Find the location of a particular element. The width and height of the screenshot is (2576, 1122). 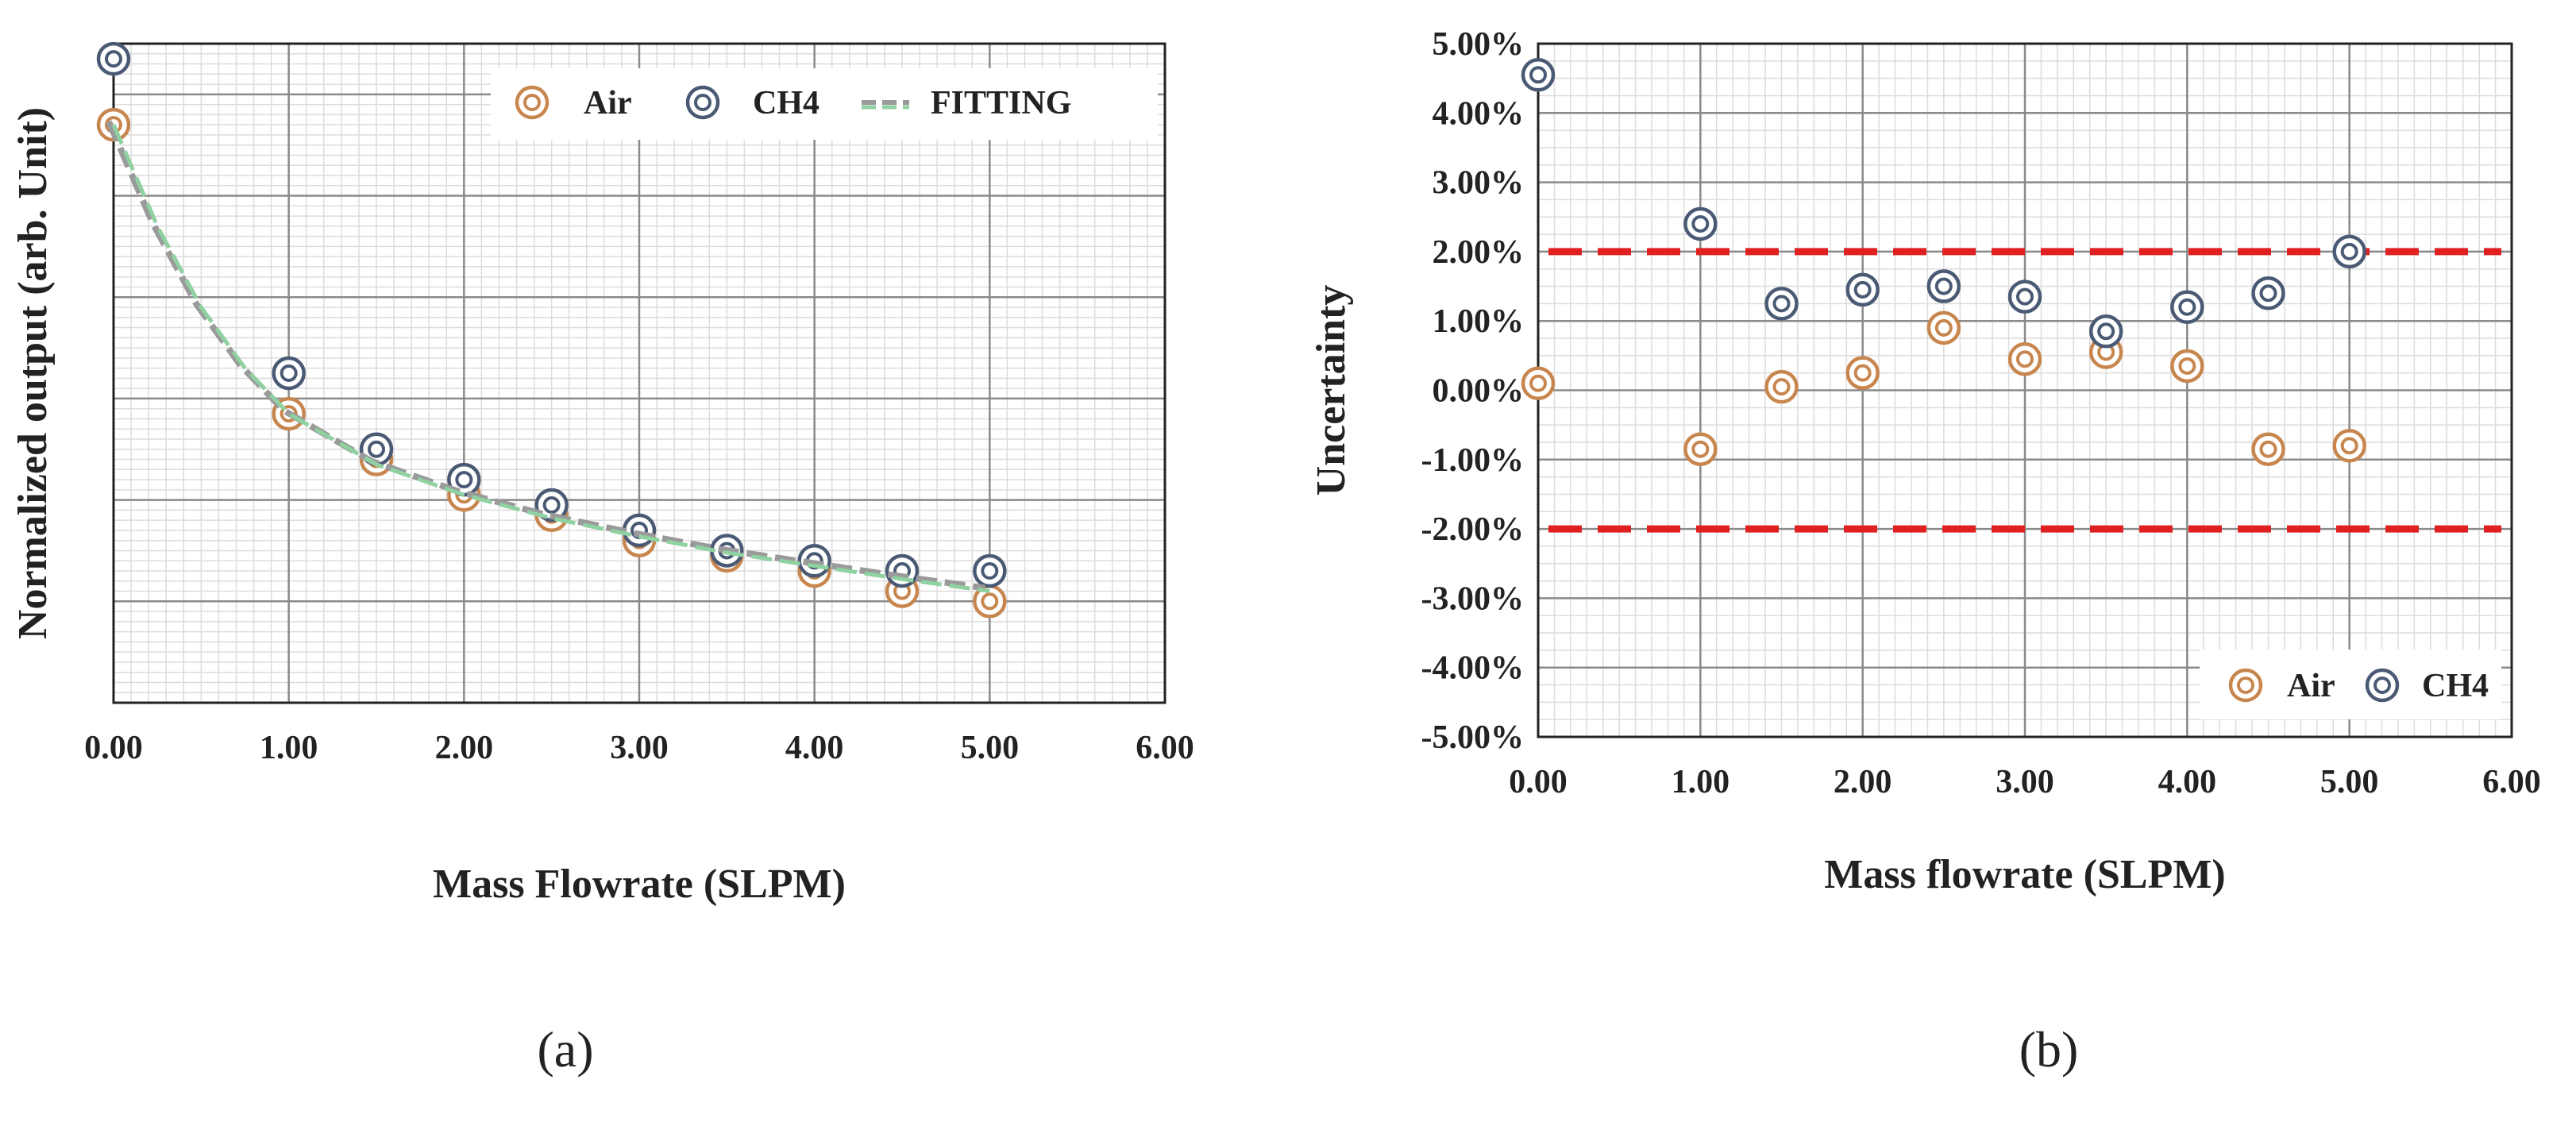

y-tick-label: 3.00% is located at coordinates (1479, 183).